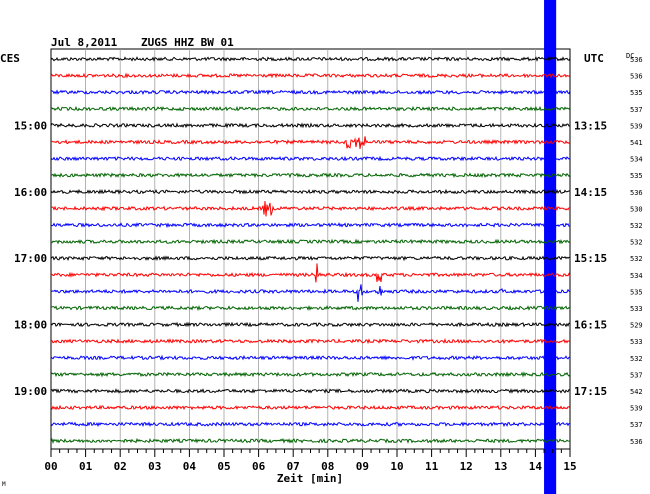 The width and height of the screenshot is (650, 494). I want to click on x-tick-label: 13, so click(500, 466).